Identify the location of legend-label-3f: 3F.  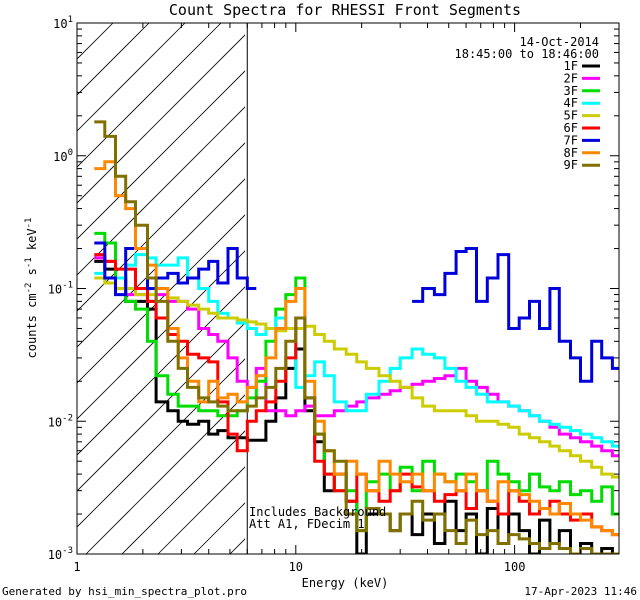
(571, 91).